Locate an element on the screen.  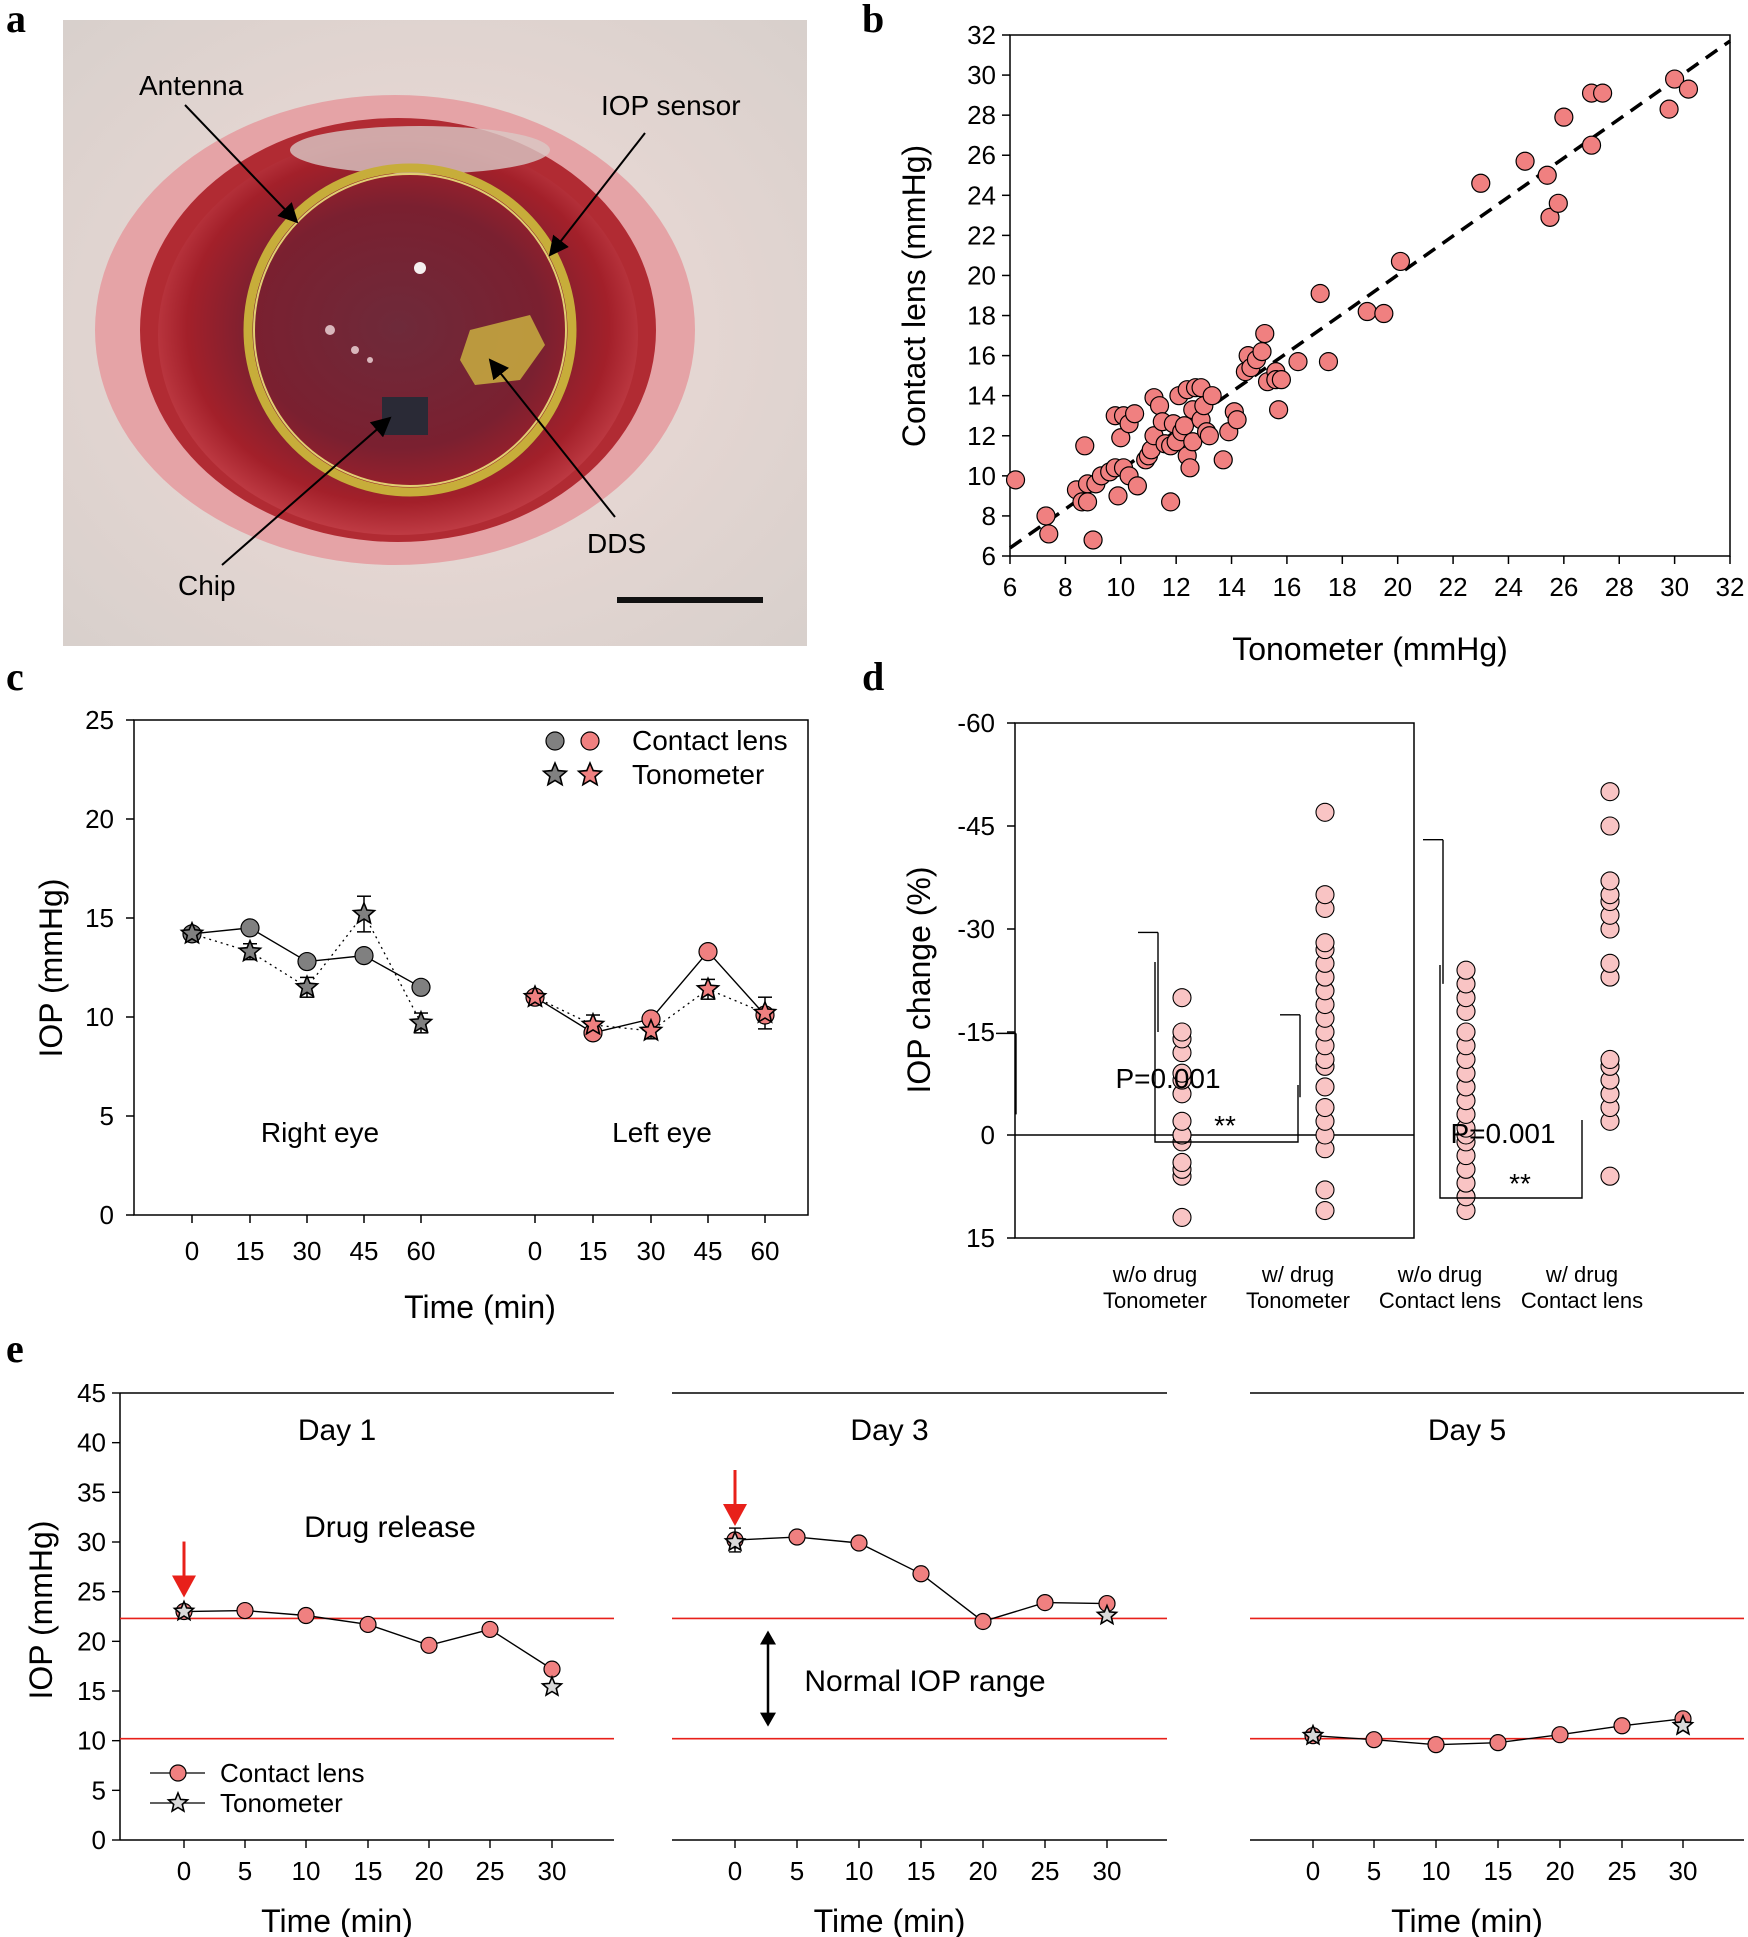
y-tick-label-d: -30 is located at coordinates (976, 929).